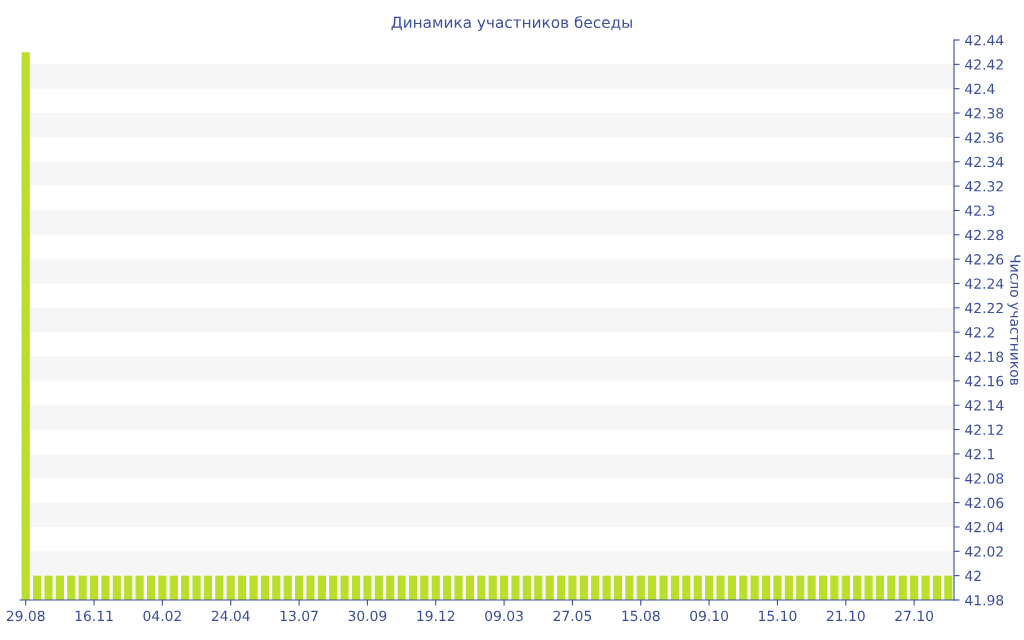 This screenshot has height=640, width=1024. What do you see at coordinates (230, 616) in the screenshot?
I see `x-tick-label: 24.04` at bounding box center [230, 616].